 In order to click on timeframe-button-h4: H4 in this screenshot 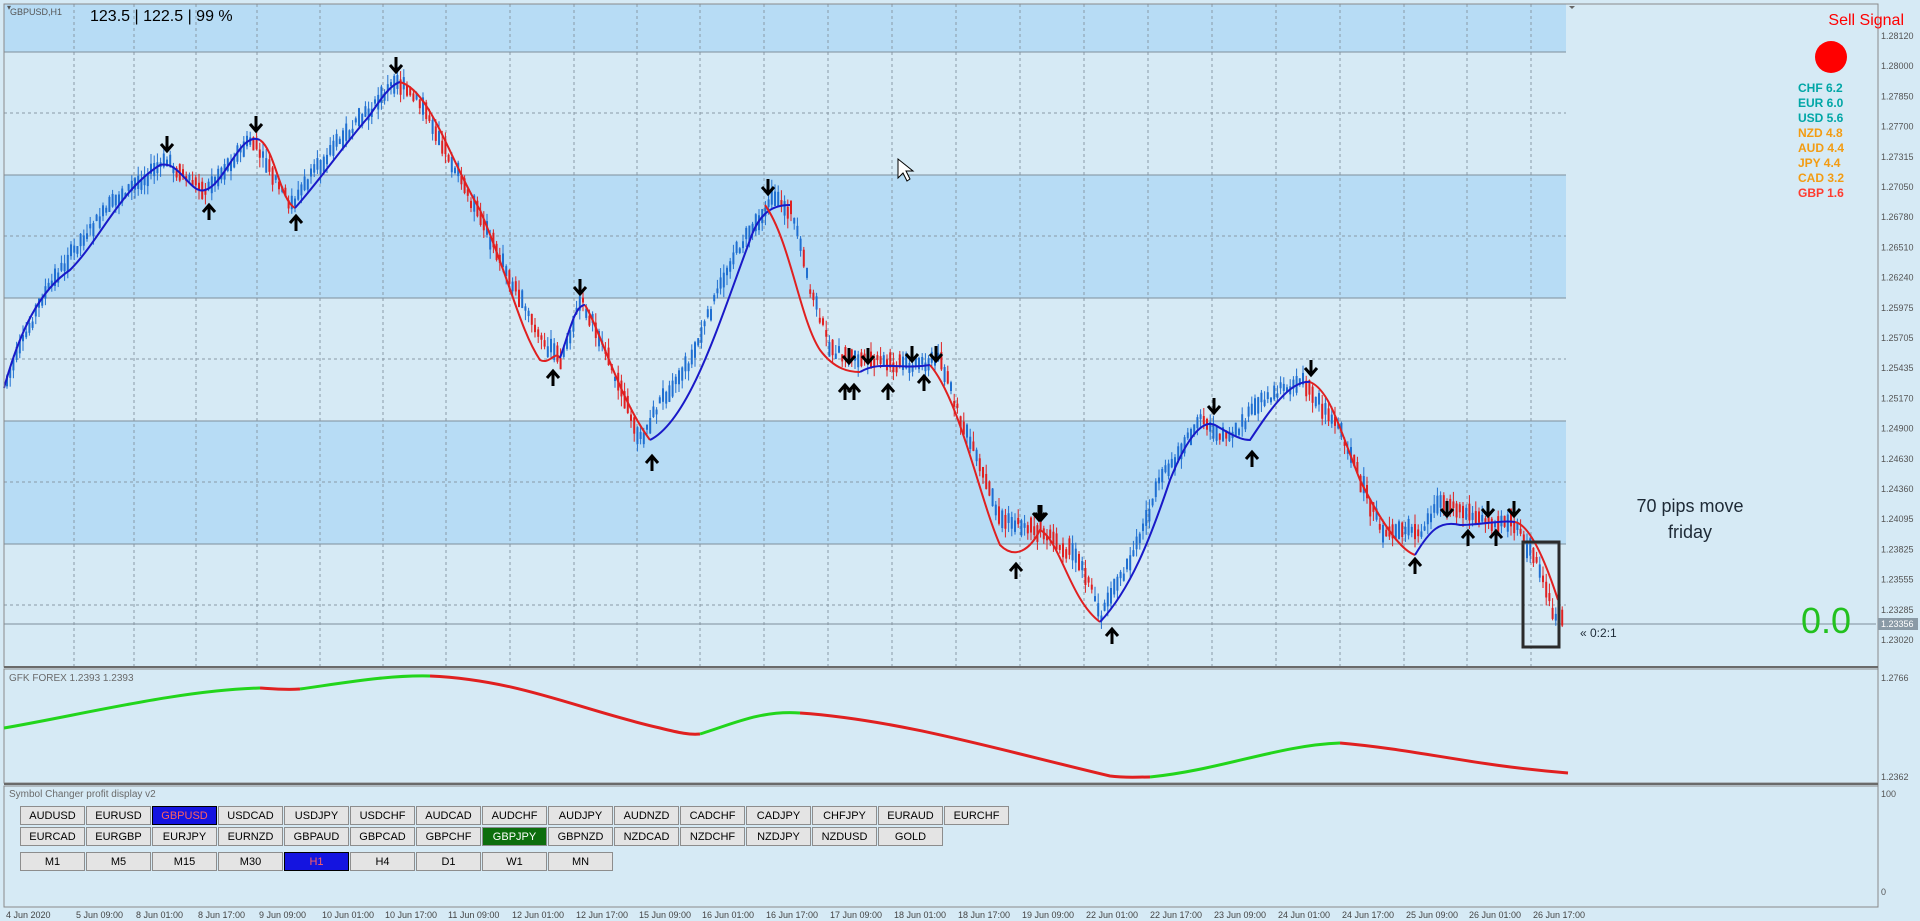, I will do `click(382, 861)`.